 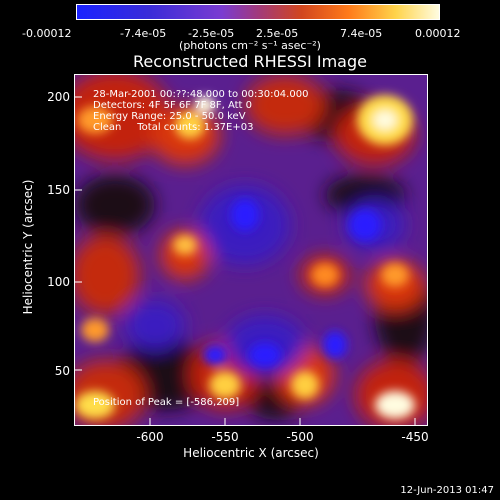 What do you see at coordinates (166, 402) in the screenshot?
I see `peak-position: Position of Peak = [-586,209]` at bounding box center [166, 402].